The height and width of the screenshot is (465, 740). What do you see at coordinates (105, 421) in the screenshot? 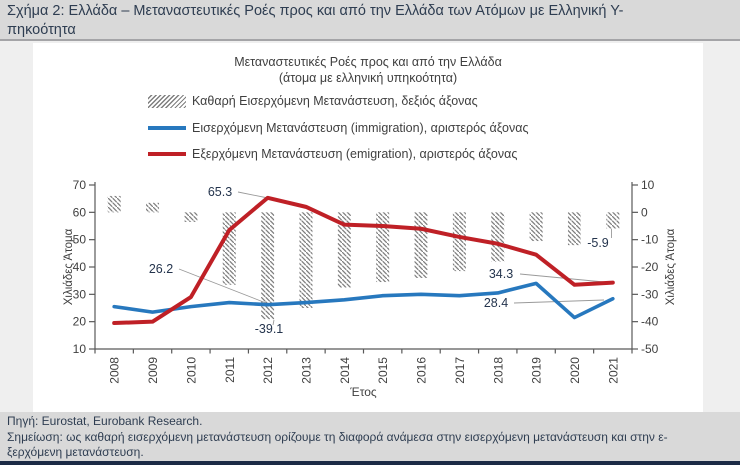
I see `source-note: Πηγή: Eurostat, Eurobank Research.` at bounding box center [105, 421].